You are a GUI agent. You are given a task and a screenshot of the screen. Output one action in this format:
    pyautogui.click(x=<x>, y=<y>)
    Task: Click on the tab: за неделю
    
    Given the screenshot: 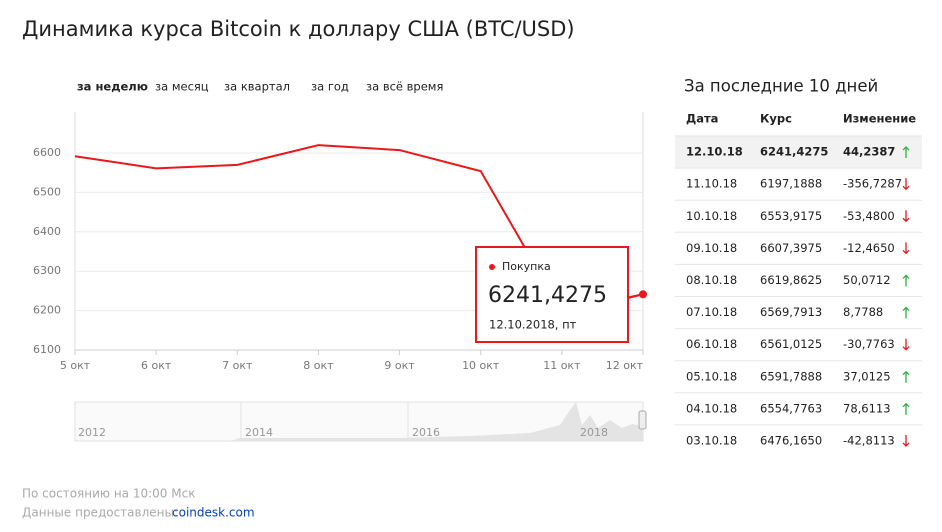 What is the action you would take?
    pyautogui.click(x=112, y=87)
    